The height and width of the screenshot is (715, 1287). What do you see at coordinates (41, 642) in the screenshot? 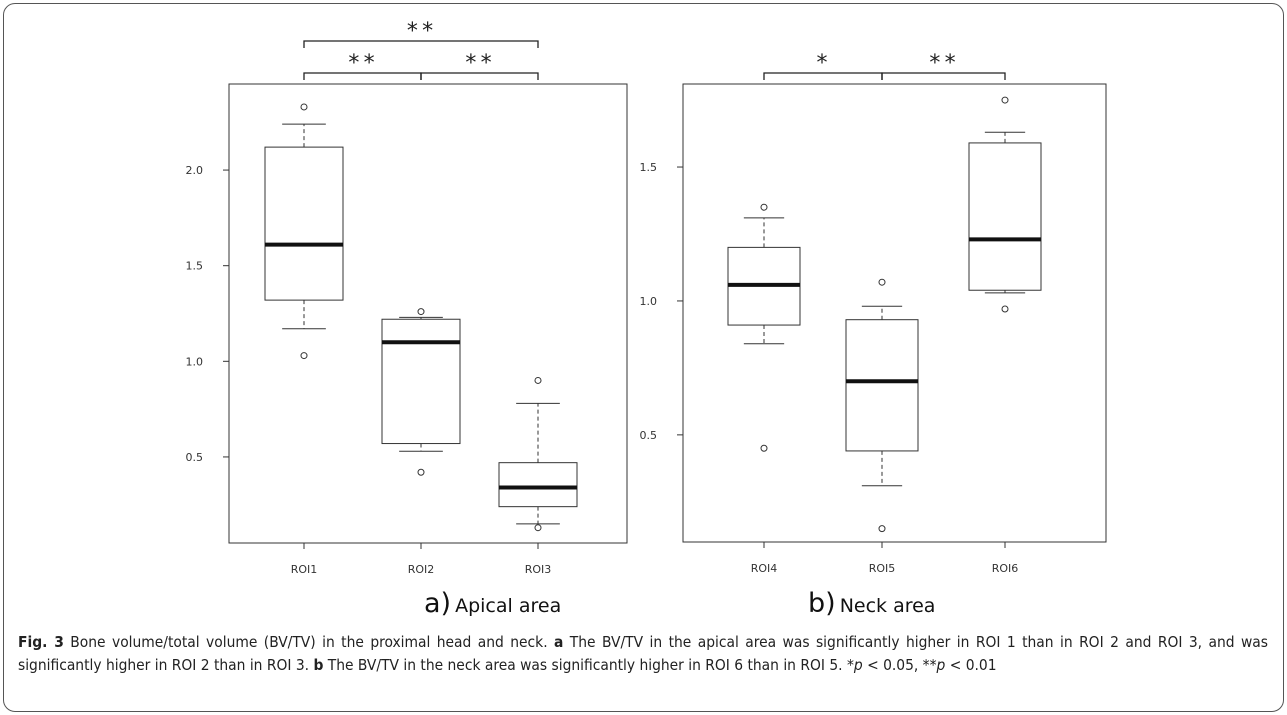
I see `caption-fig-label: Fig. 3` at bounding box center [41, 642].